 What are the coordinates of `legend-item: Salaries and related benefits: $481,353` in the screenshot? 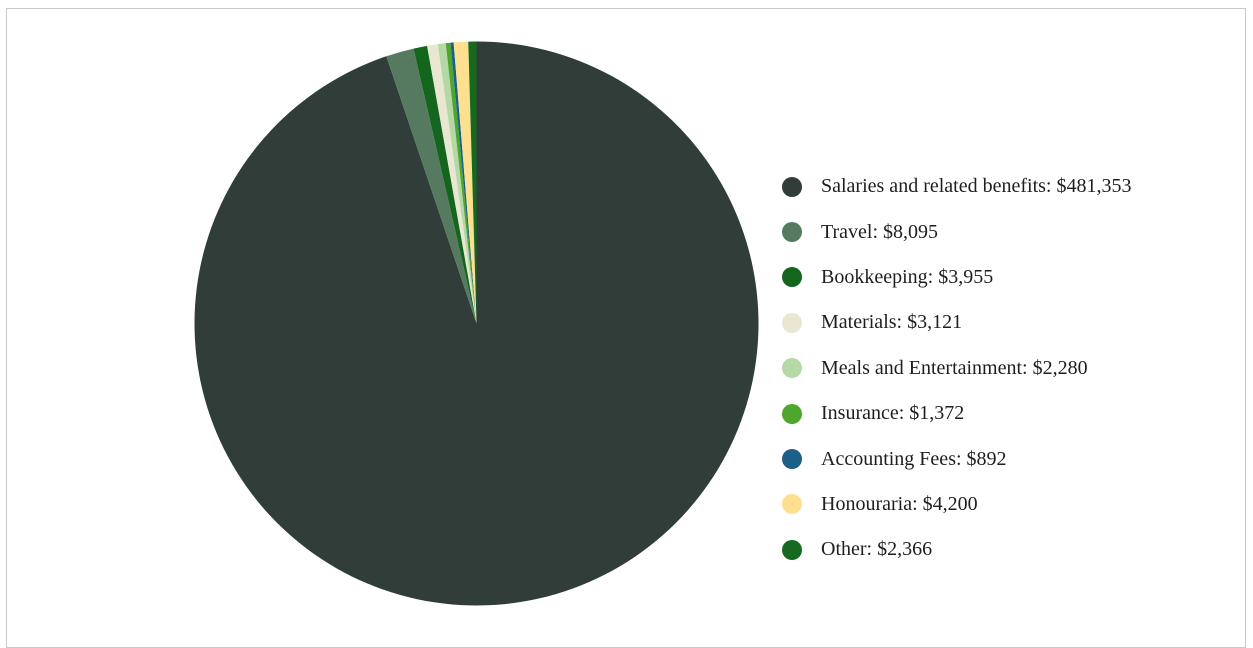 It's located at (1012, 186).